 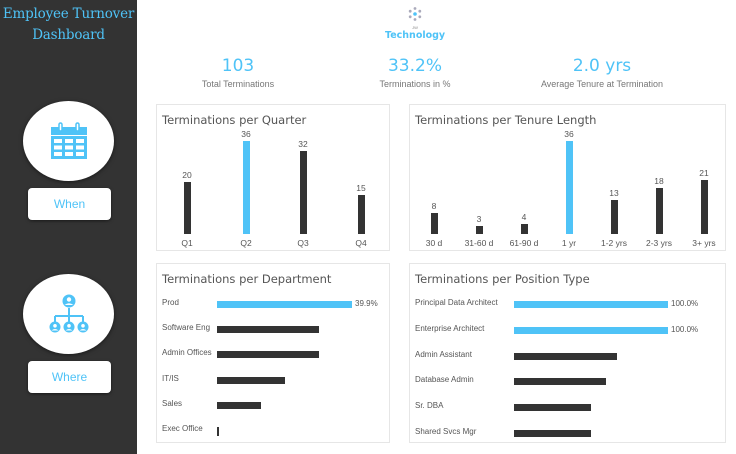 I want to click on bar-2-3-yrs, so click(x=659, y=210).